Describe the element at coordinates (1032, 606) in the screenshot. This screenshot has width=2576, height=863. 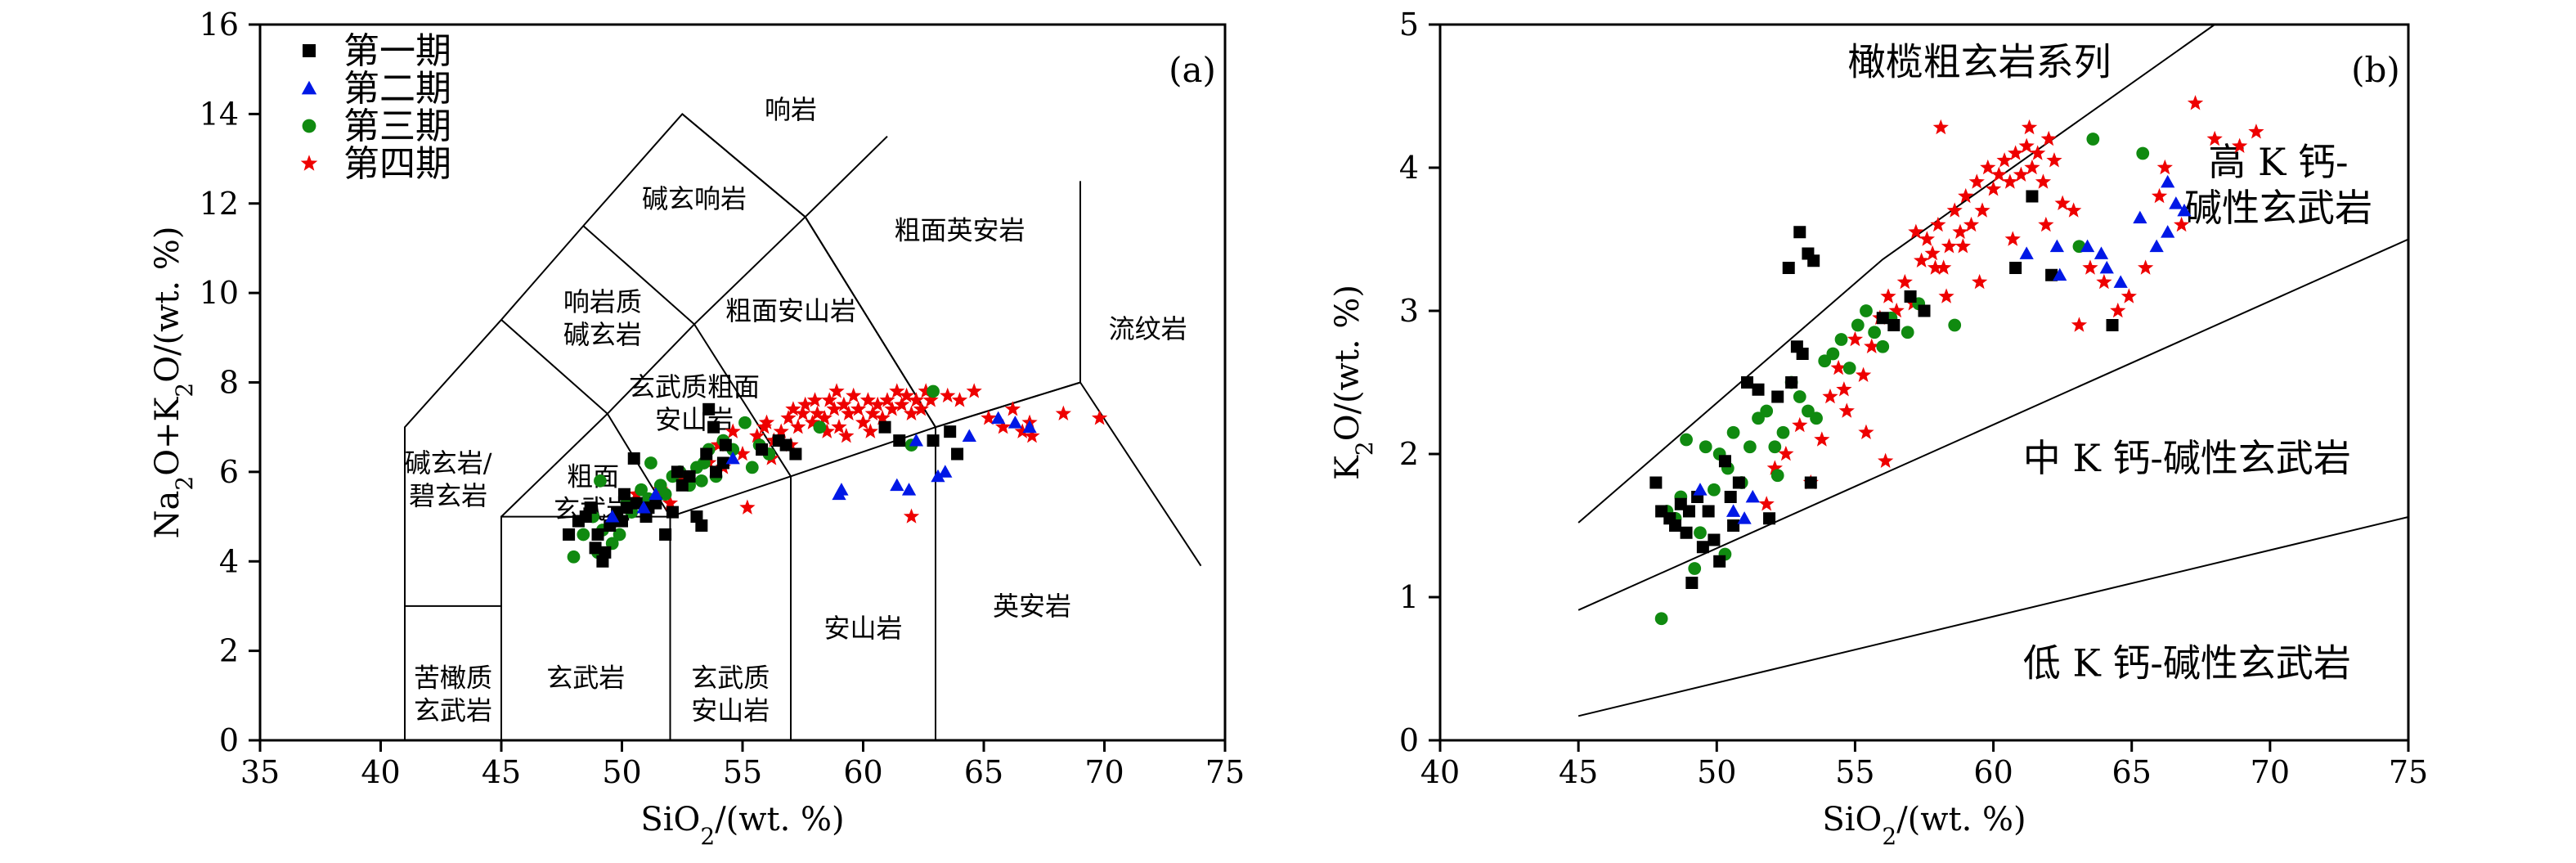
I see `region-label: 英安岩` at that location.